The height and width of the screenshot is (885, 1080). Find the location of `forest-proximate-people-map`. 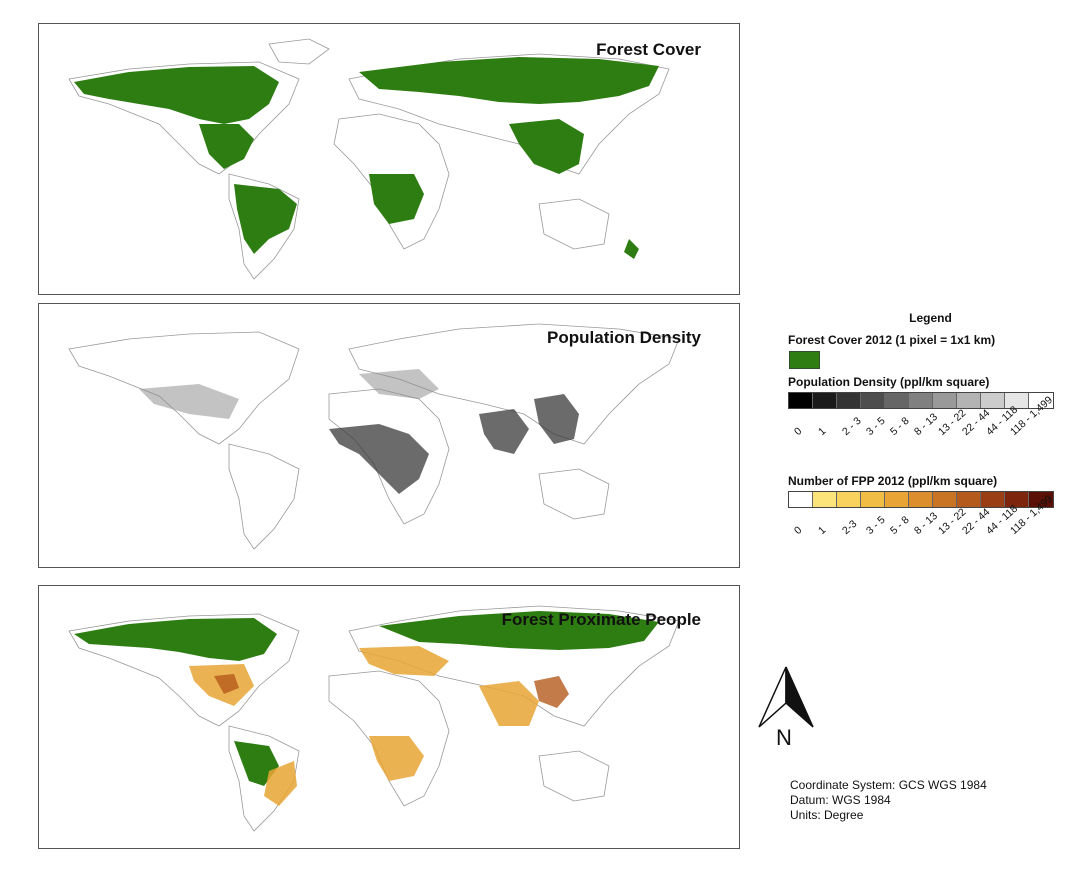

forest-proximate-people-map is located at coordinates (374, 718).